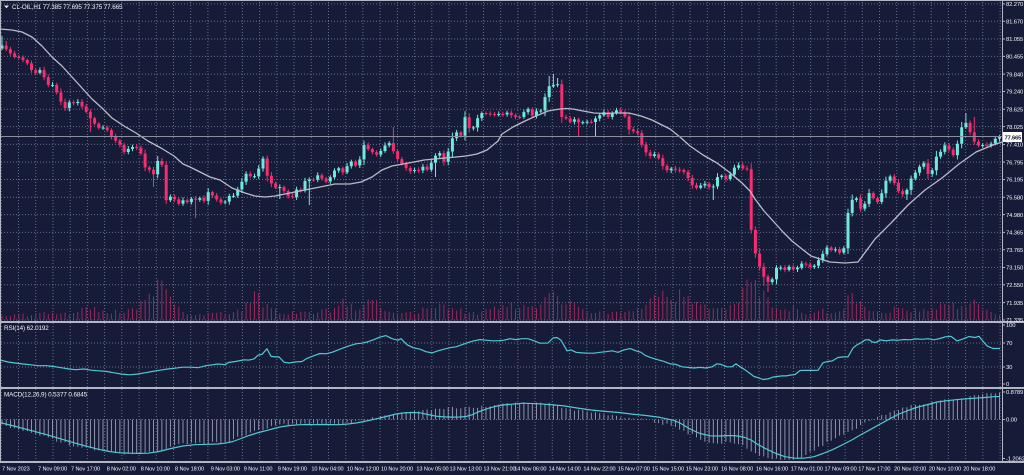  What do you see at coordinates (499, 469) in the screenshot?
I see `svg-text: 13 Nov 21:00` at bounding box center [499, 469].